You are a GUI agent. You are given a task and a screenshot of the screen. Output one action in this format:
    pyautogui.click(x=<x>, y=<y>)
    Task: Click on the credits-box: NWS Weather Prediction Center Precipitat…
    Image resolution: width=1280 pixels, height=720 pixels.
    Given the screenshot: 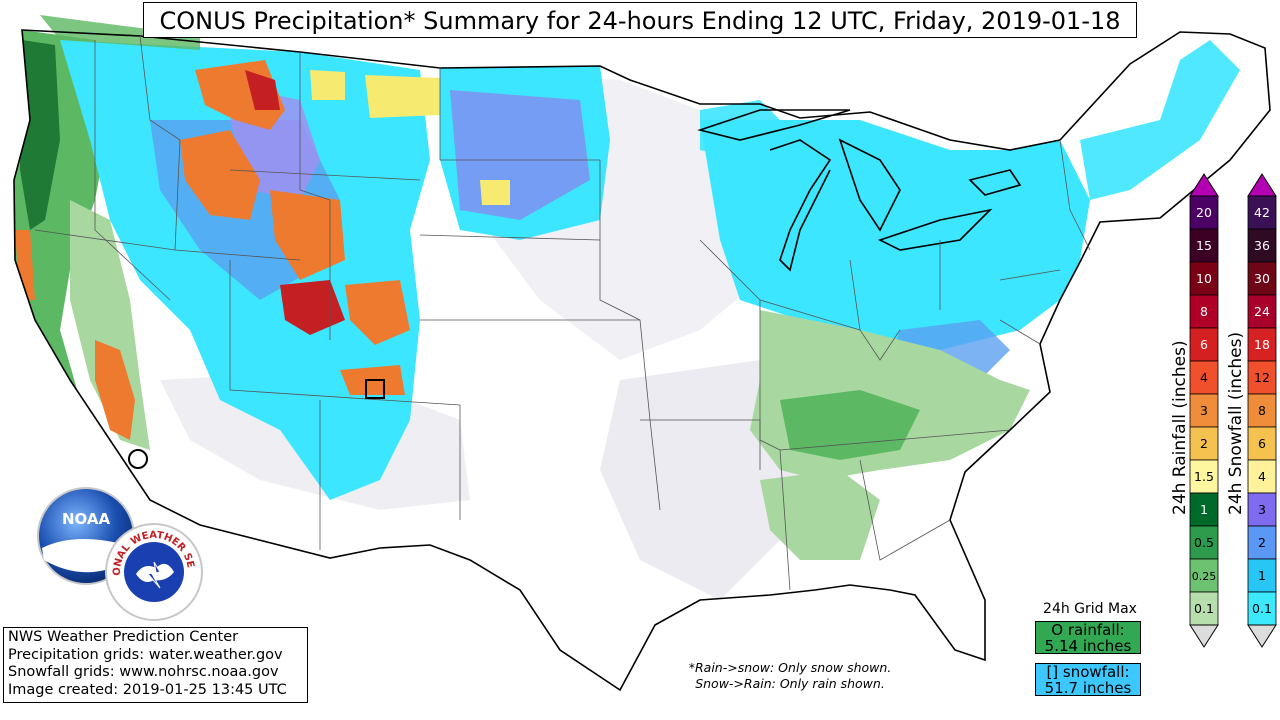 What is the action you would take?
    pyautogui.click(x=155, y=665)
    